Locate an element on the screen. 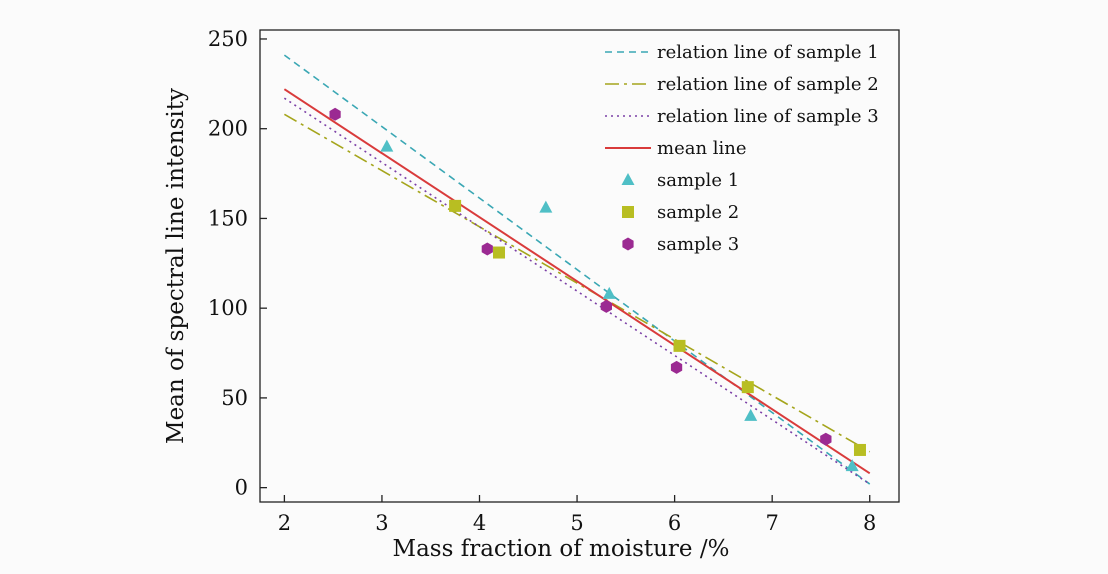 This screenshot has width=1108, height=574. y-tick-label: 0 is located at coordinates (241, 488).